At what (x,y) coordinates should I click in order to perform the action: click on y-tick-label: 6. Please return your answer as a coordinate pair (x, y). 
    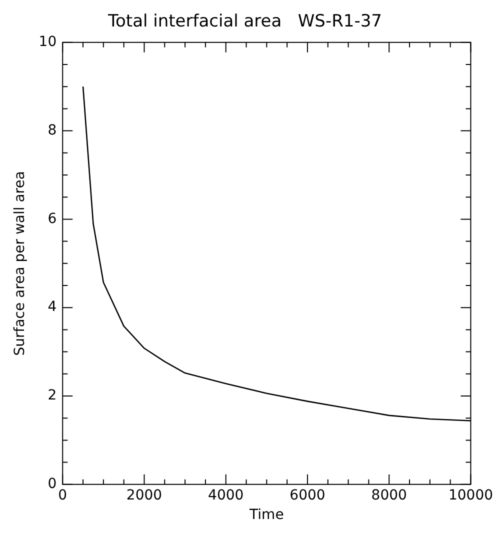
    Looking at the image, I should click on (52, 218).